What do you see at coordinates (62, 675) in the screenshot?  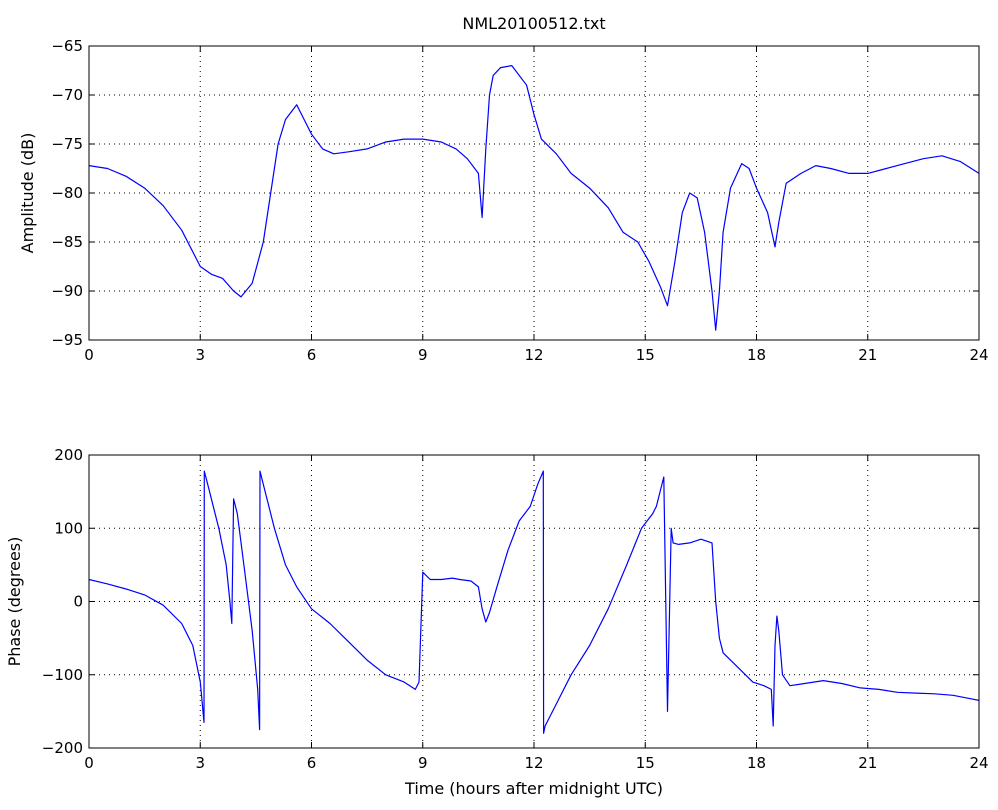 I see `y-tick-label: −100` at bounding box center [62, 675].